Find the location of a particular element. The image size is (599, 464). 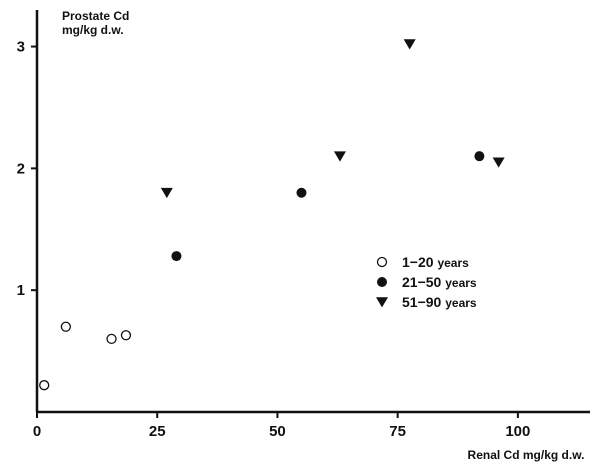

y-tick-label: 2 is located at coordinates (21, 168).